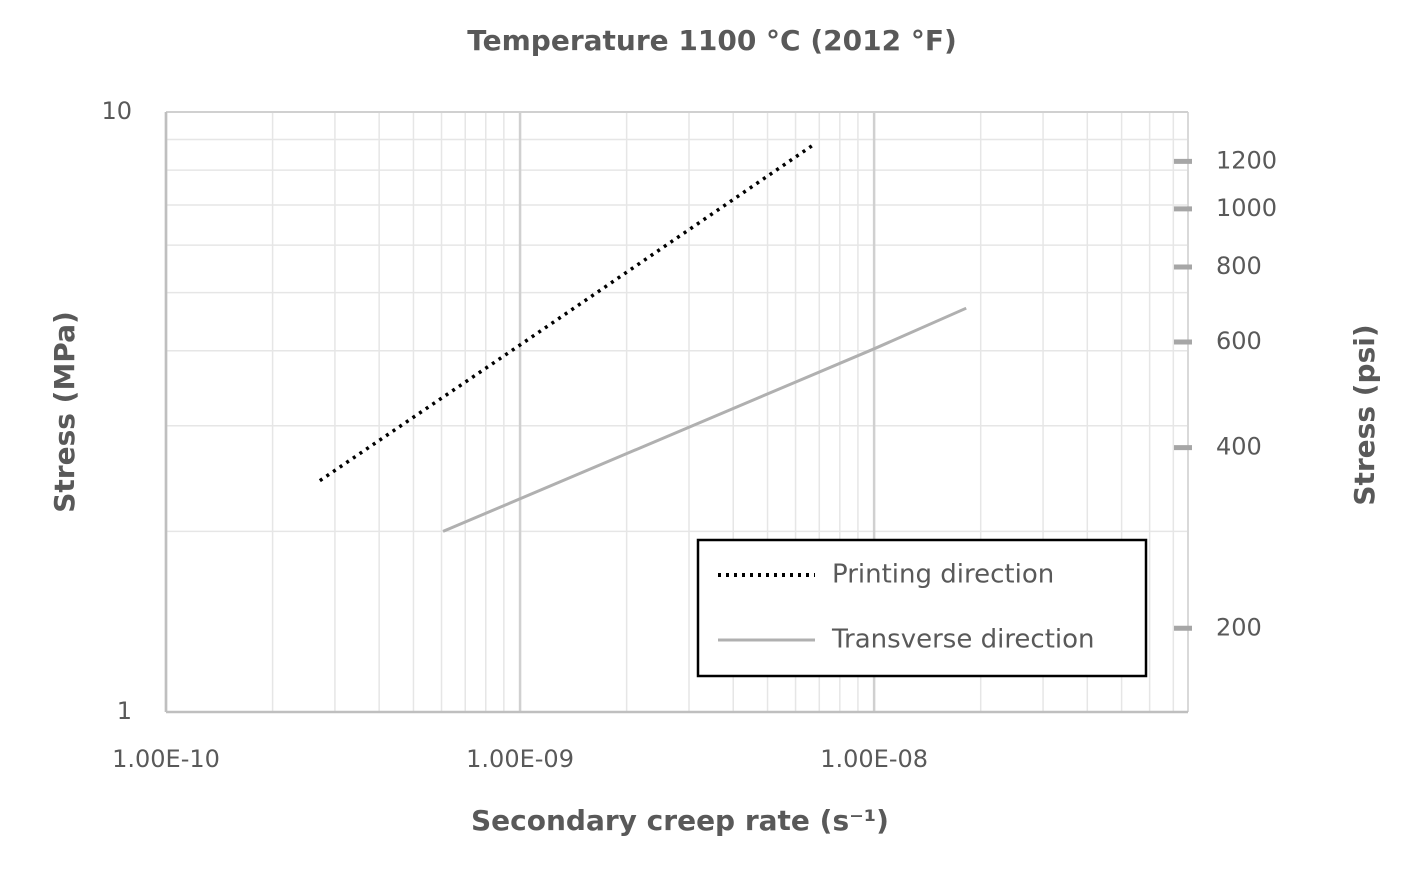  What do you see at coordinates (680, 820) in the screenshot?
I see `x-axis-label: Secondary creep rate (s⁻¹)` at bounding box center [680, 820].